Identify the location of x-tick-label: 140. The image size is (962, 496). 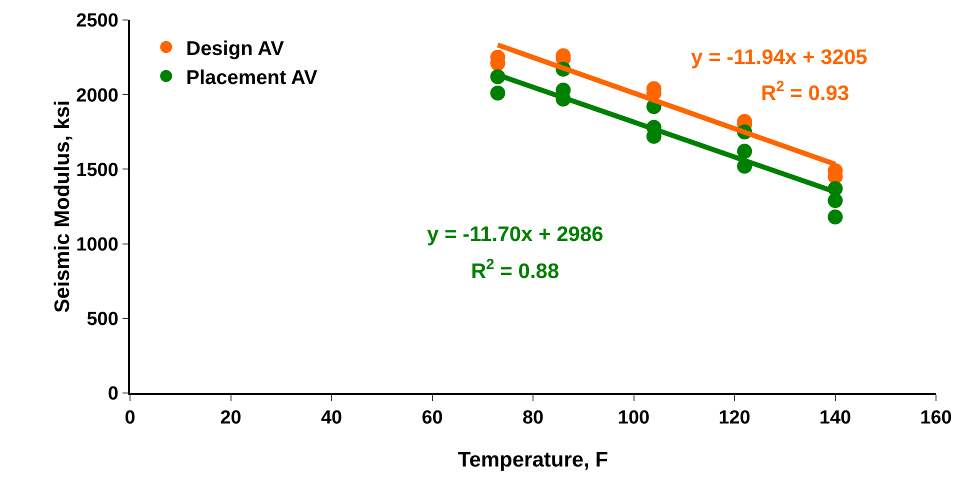
(835, 418).